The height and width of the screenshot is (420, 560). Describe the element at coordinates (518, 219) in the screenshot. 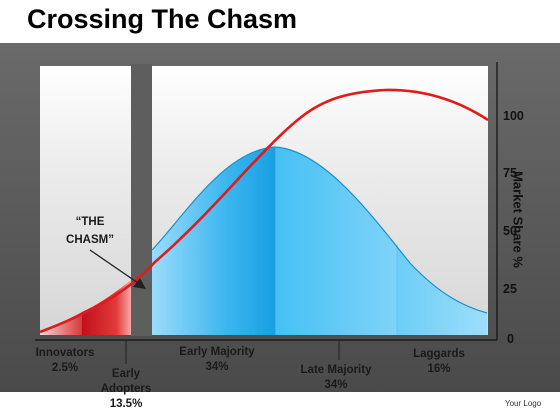

I see `axis-title: Market Share %` at that location.